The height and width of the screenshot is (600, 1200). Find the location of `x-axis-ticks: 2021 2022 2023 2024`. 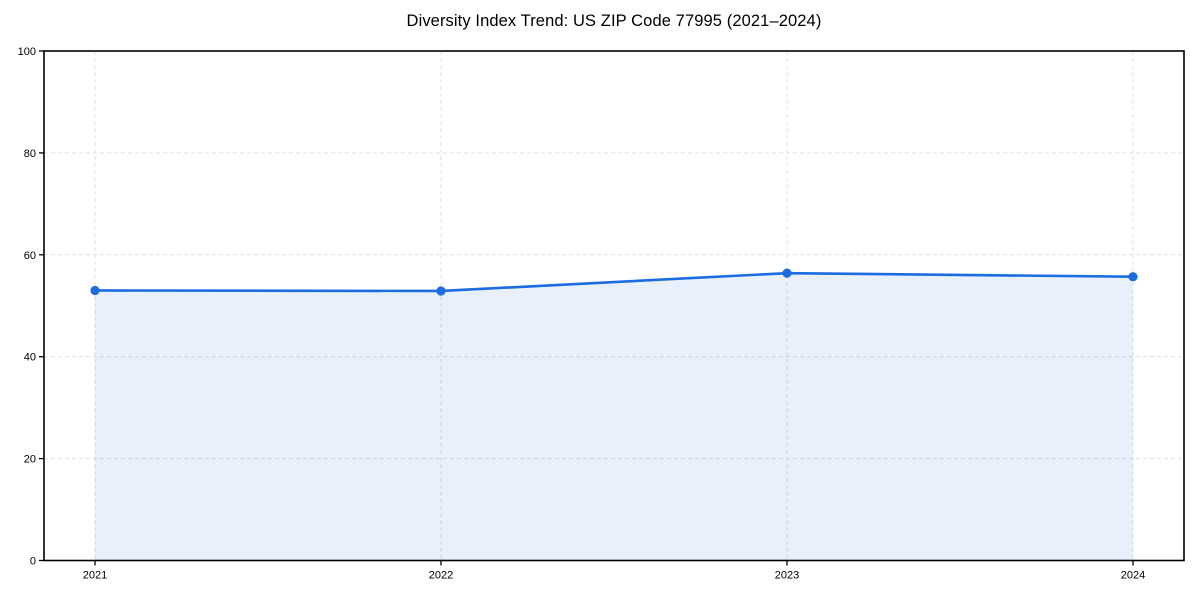

x-axis-ticks: 2021 2022 2023 2024 is located at coordinates (614, 571).